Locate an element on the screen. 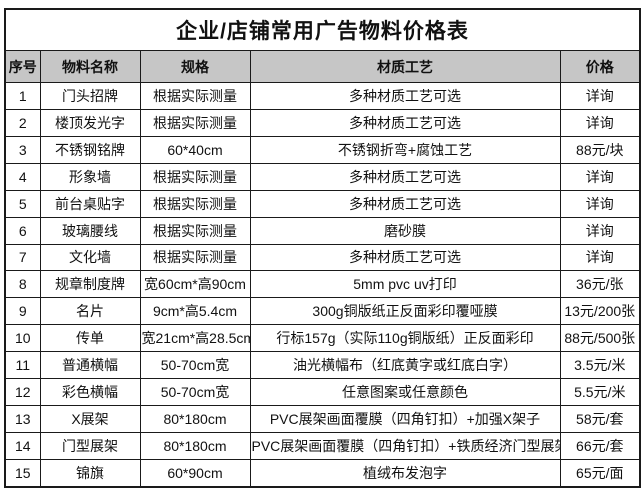  cell-price: 65元/面 is located at coordinates (600, 473).